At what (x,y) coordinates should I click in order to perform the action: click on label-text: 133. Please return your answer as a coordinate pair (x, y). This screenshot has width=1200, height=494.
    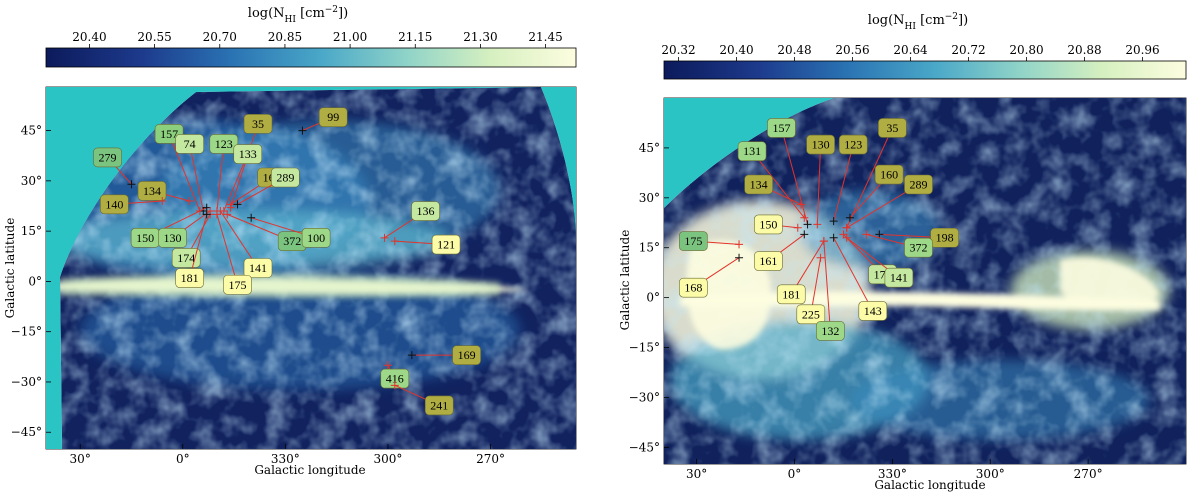
    Looking at the image, I should click on (248, 154).